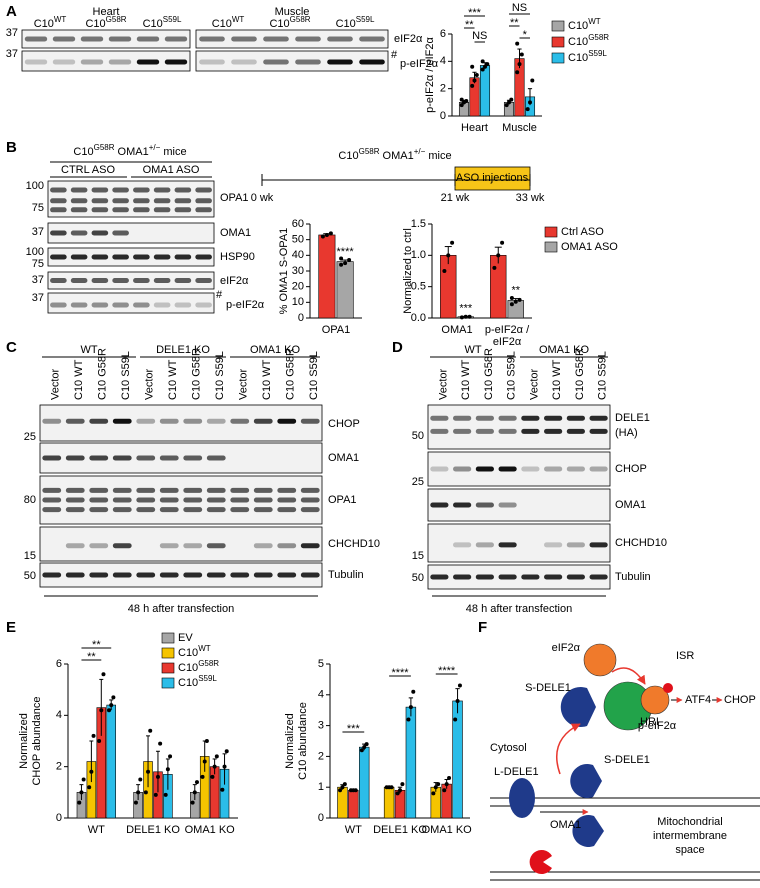 The height and width of the screenshot is (888, 760). I want to click on x-tick-label: Muscle, so click(519, 128).